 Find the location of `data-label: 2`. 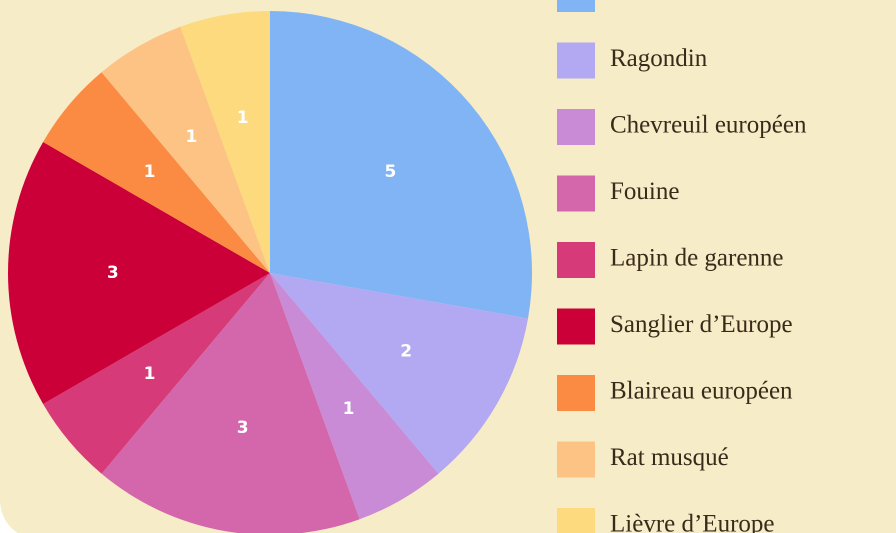

data-label: 2 is located at coordinates (406, 352).